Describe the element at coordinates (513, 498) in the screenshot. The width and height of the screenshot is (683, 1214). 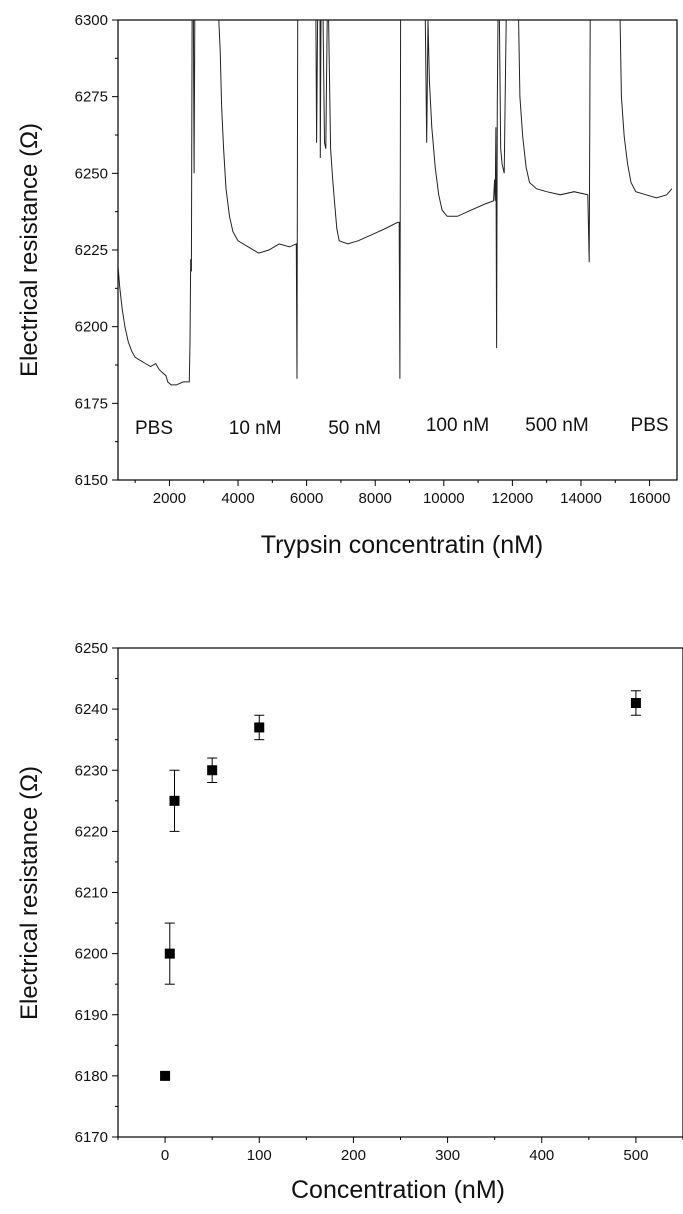
I see `top-x-tick-label: 12000` at that location.